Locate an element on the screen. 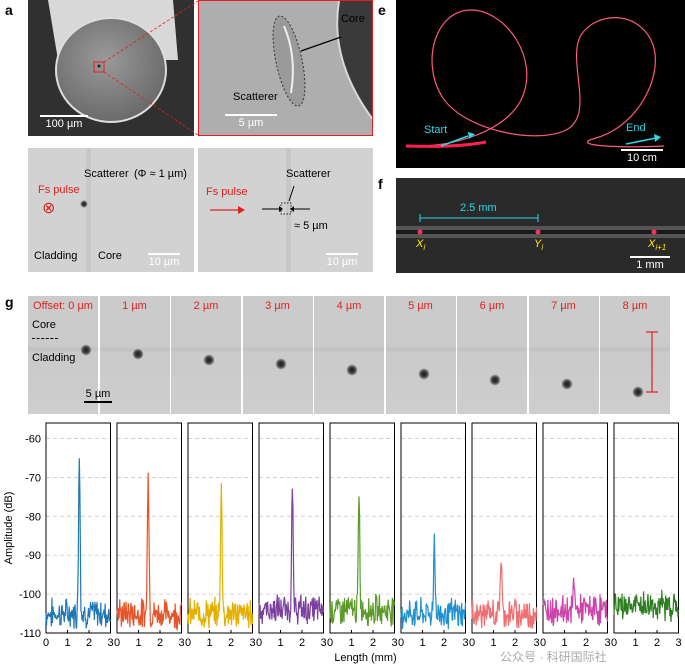 The height and width of the screenshot is (668, 685). offset-label: 4 µm is located at coordinates (349, 306).